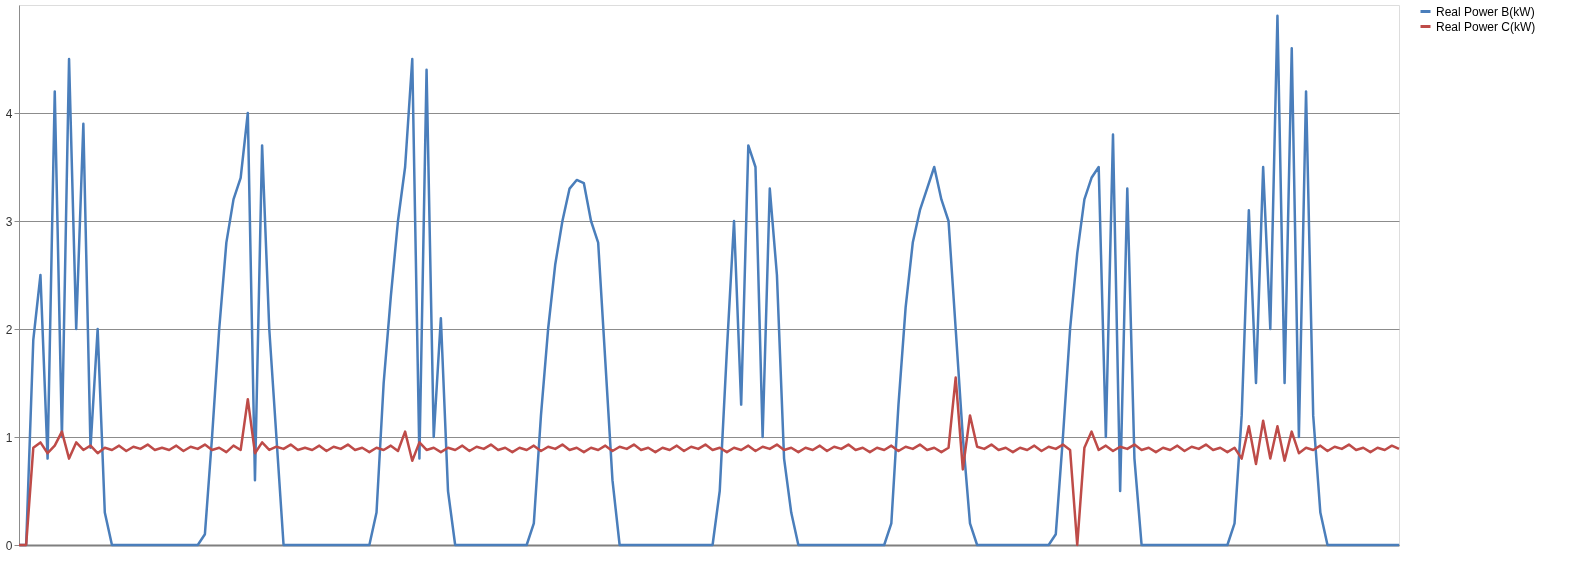 This screenshot has width=1584, height=580. I want to click on legend-label: Real Power B(kW), so click(1485, 11).